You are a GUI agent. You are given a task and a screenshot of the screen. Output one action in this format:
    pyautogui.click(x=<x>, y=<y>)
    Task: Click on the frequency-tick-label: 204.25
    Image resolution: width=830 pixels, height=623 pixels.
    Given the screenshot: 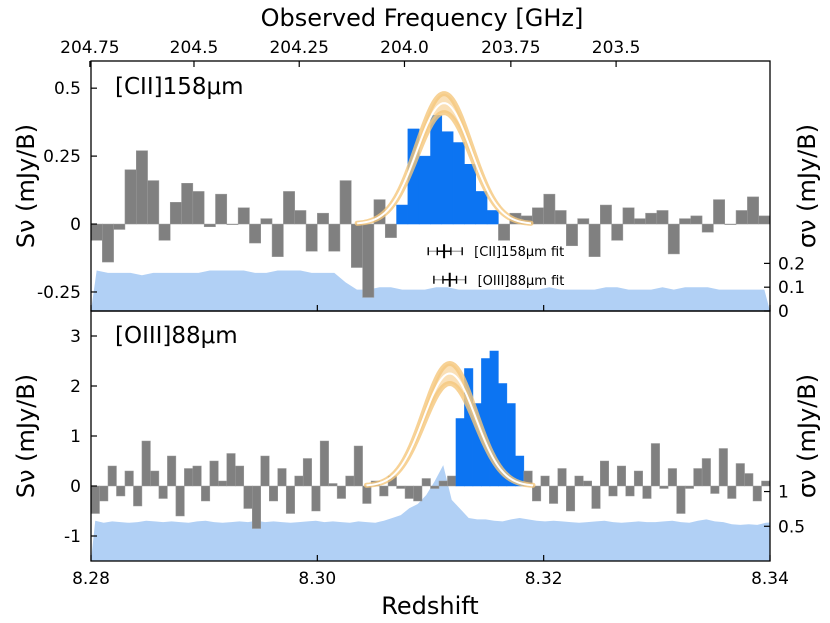 What is the action you would take?
    pyautogui.click(x=298, y=48)
    